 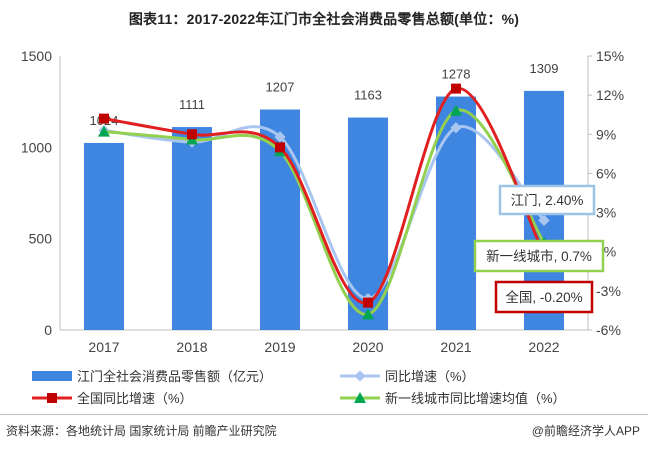 What do you see at coordinates (135, 398) in the screenshot?
I see `legend-label-national: 全国同比增速（%）` at bounding box center [135, 398].